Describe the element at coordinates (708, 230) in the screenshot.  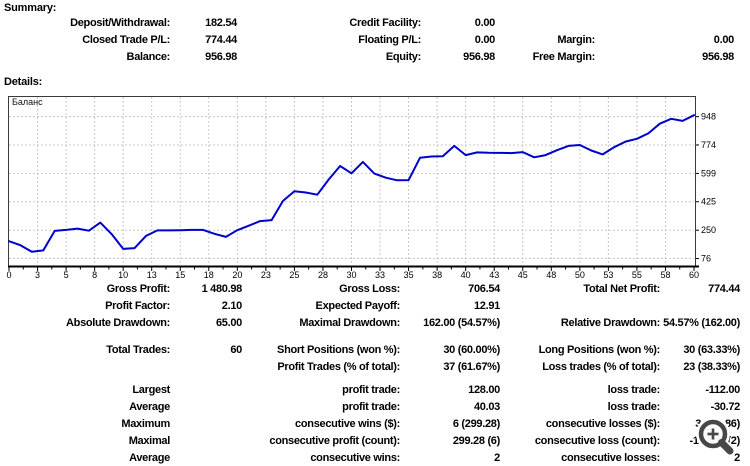
I see `svg-text: 250` at that location.